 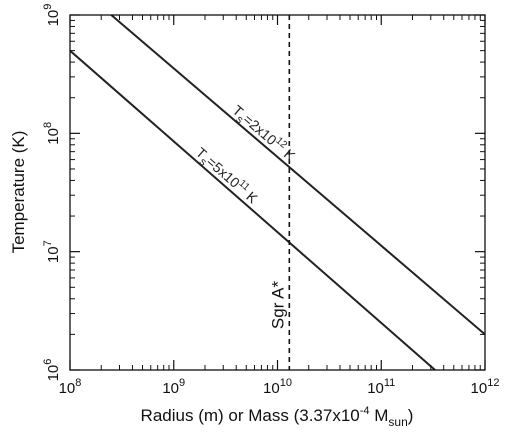 What do you see at coordinates (226, 176) in the screenshot?
I see `series-label: Ts=5x1011 K` at bounding box center [226, 176].